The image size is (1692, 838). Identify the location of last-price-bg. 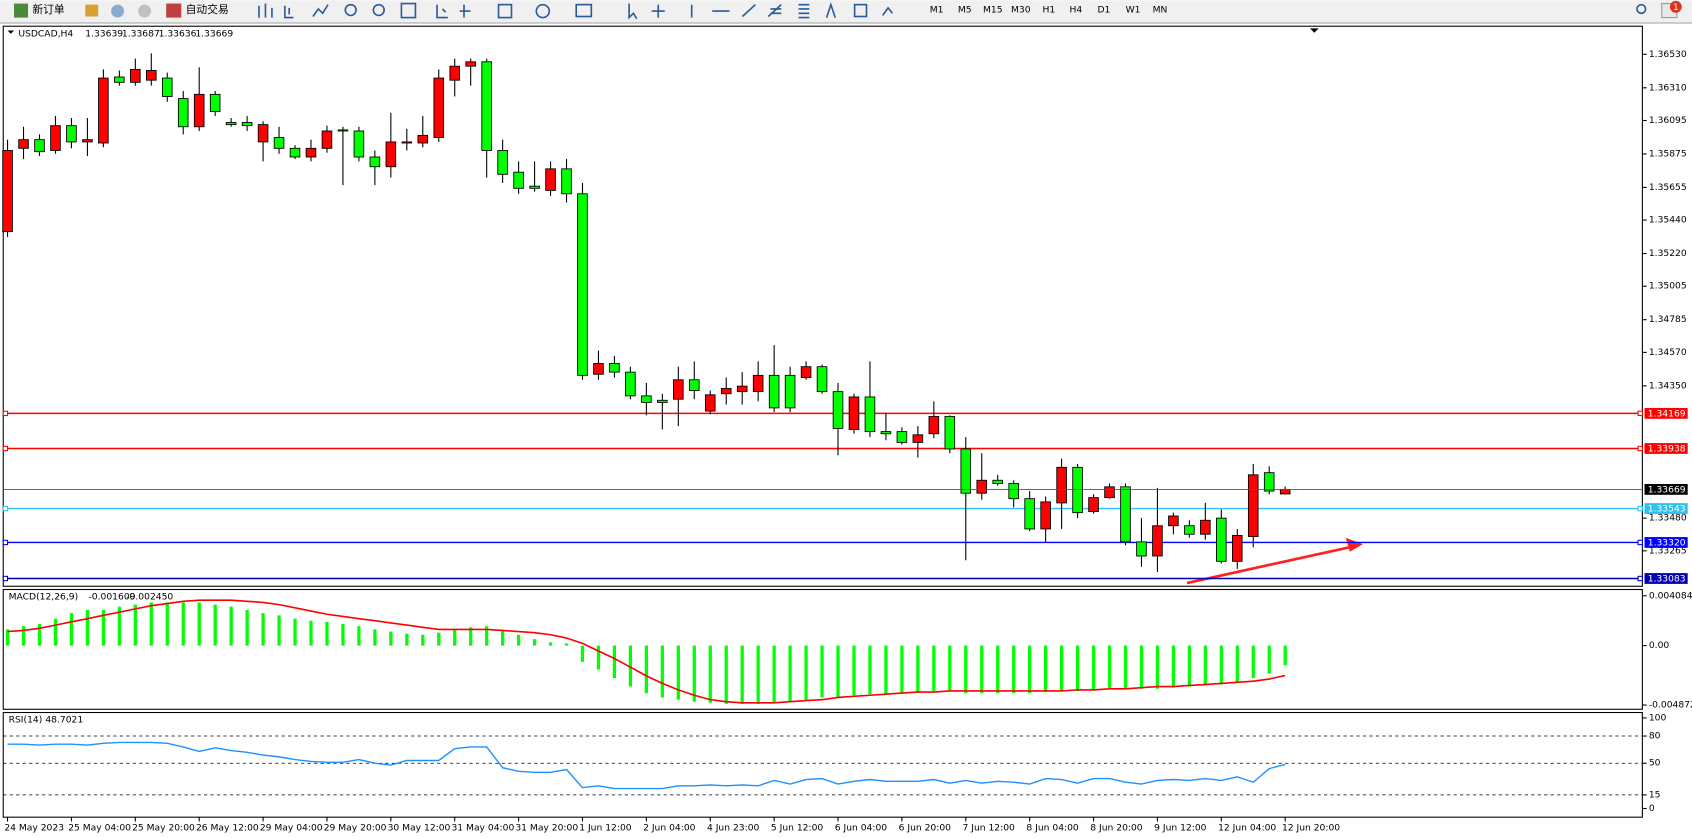
(1666, 489).